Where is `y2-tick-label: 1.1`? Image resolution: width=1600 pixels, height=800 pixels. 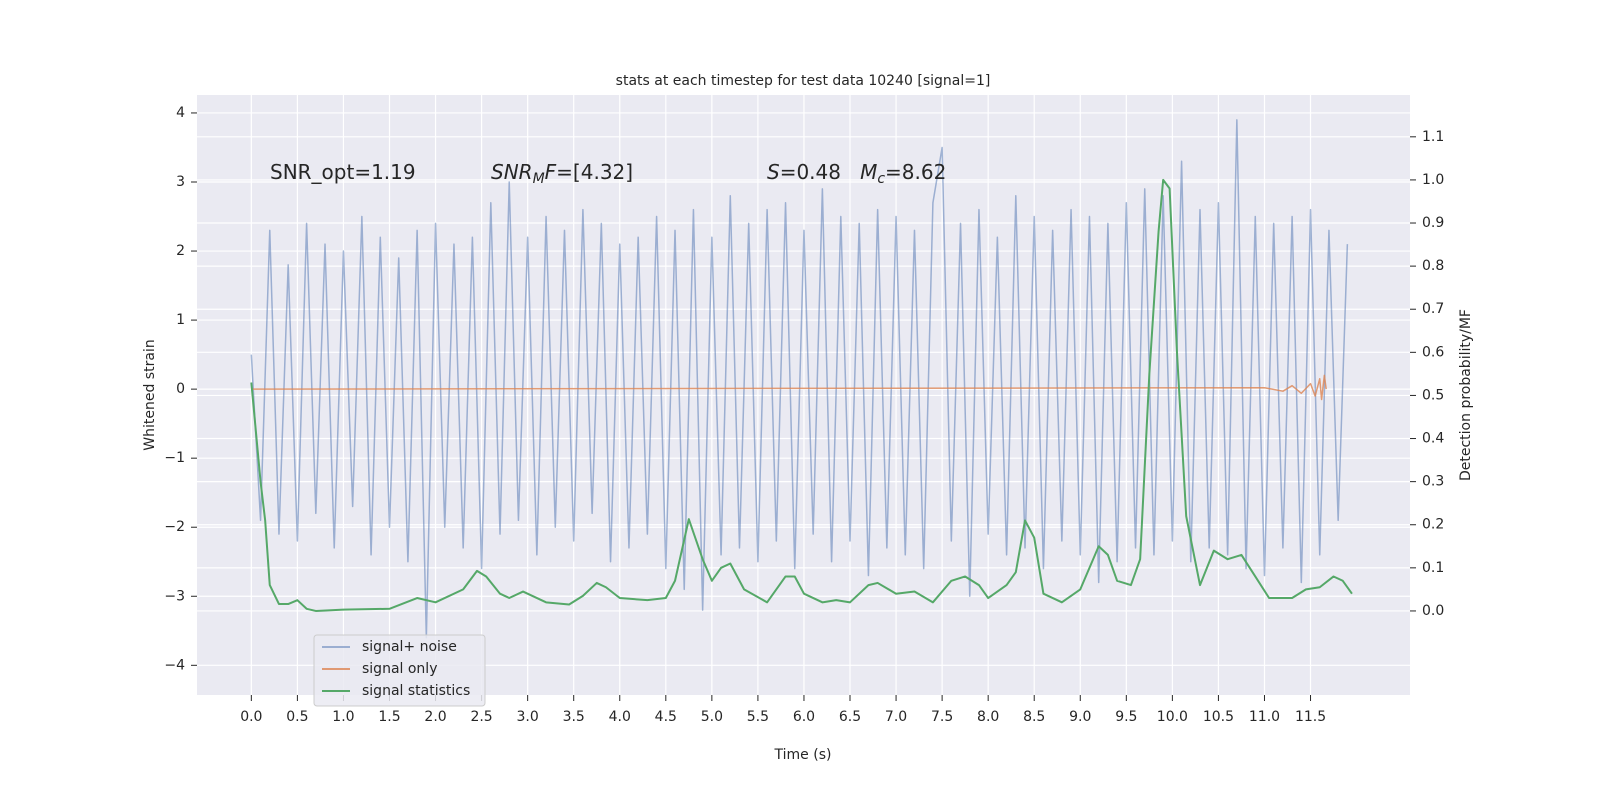 y2-tick-label: 1.1 is located at coordinates (1433, 137).